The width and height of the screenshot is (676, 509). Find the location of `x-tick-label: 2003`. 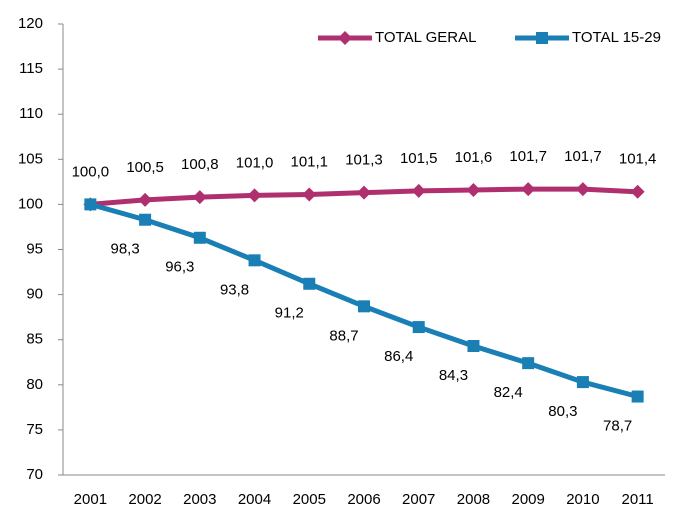

x-tick-label: 2003 is located at coordinates (199, 499).